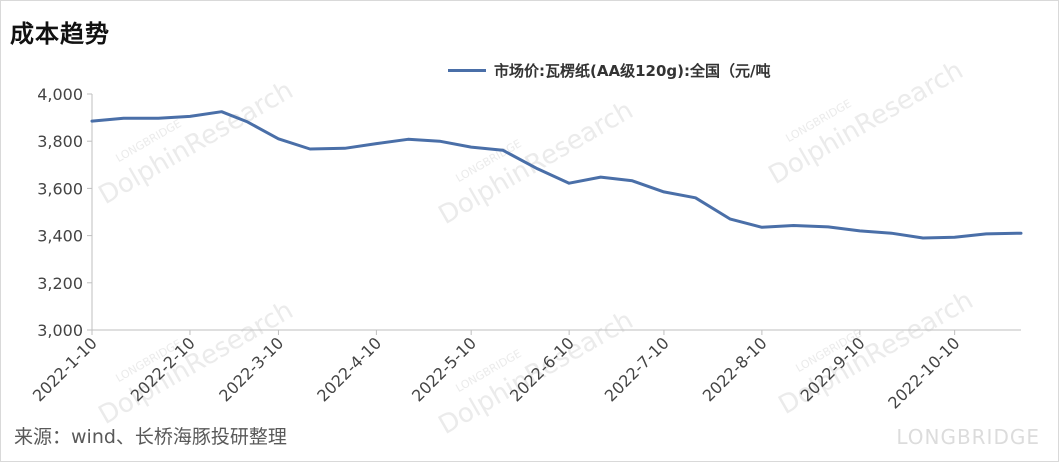 Image resolution: width=1059 pixels, height=462 pixels. What do you see at coordinates (60, 34) in the screenshot?
I see `chart-title: 成本趋势` at bounding box center [60, 34].